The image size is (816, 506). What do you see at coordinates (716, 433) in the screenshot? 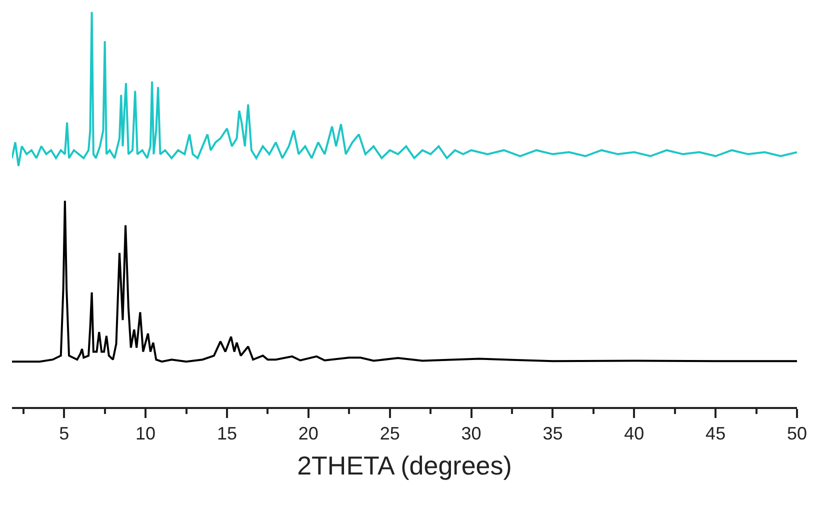
I see `x-tick-label: 45` at bounding box center [716, 433].